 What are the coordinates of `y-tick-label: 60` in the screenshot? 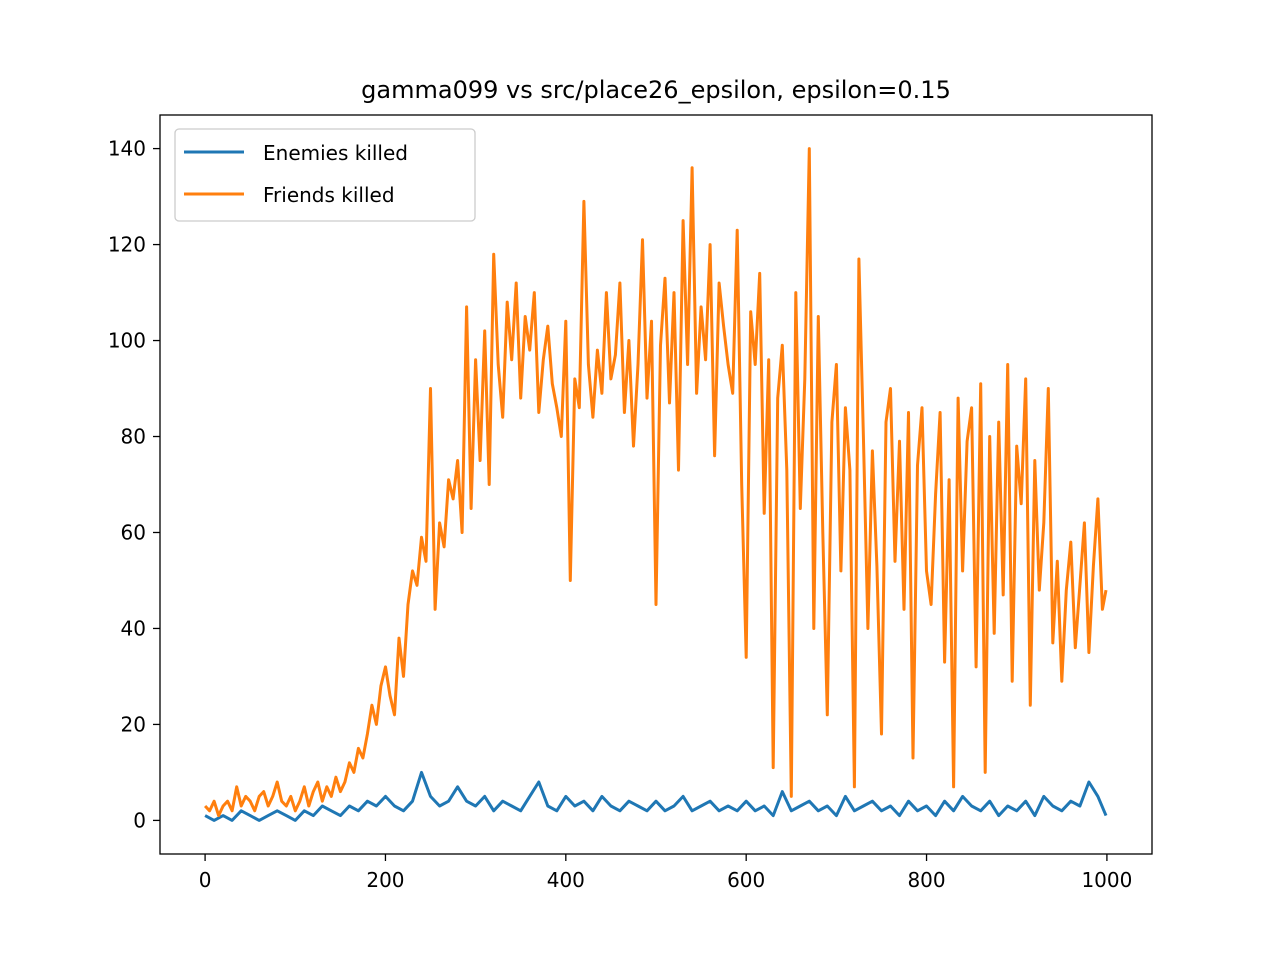 It's located at (133, 532).